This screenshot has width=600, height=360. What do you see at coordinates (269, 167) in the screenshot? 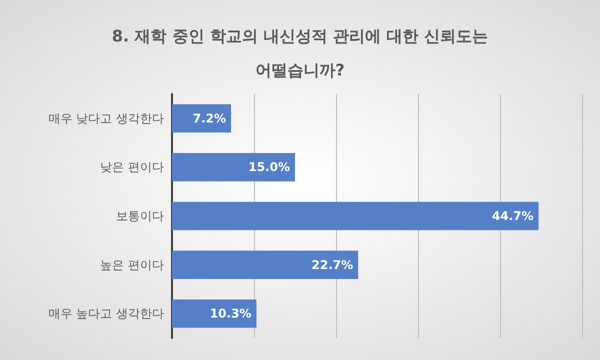
I see `data-label: 15.0%` at bounding box center [269, 167].